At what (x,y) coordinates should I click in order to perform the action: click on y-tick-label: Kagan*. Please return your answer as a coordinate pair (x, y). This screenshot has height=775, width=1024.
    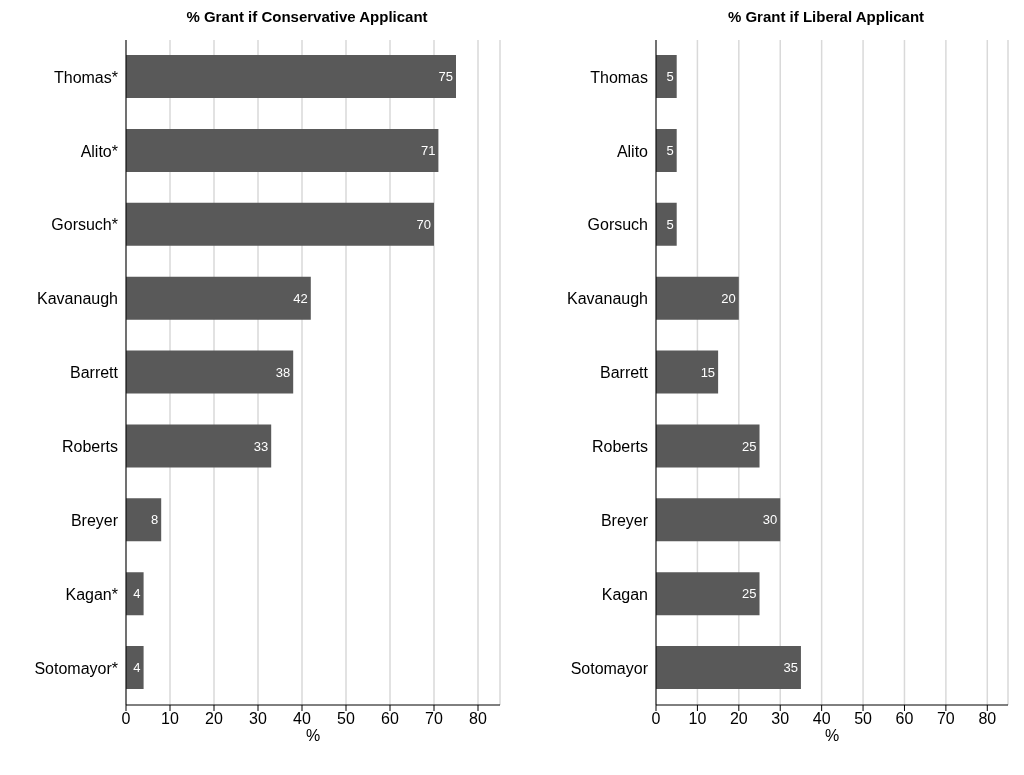
    Looking at the image, I should click on (91, 594).